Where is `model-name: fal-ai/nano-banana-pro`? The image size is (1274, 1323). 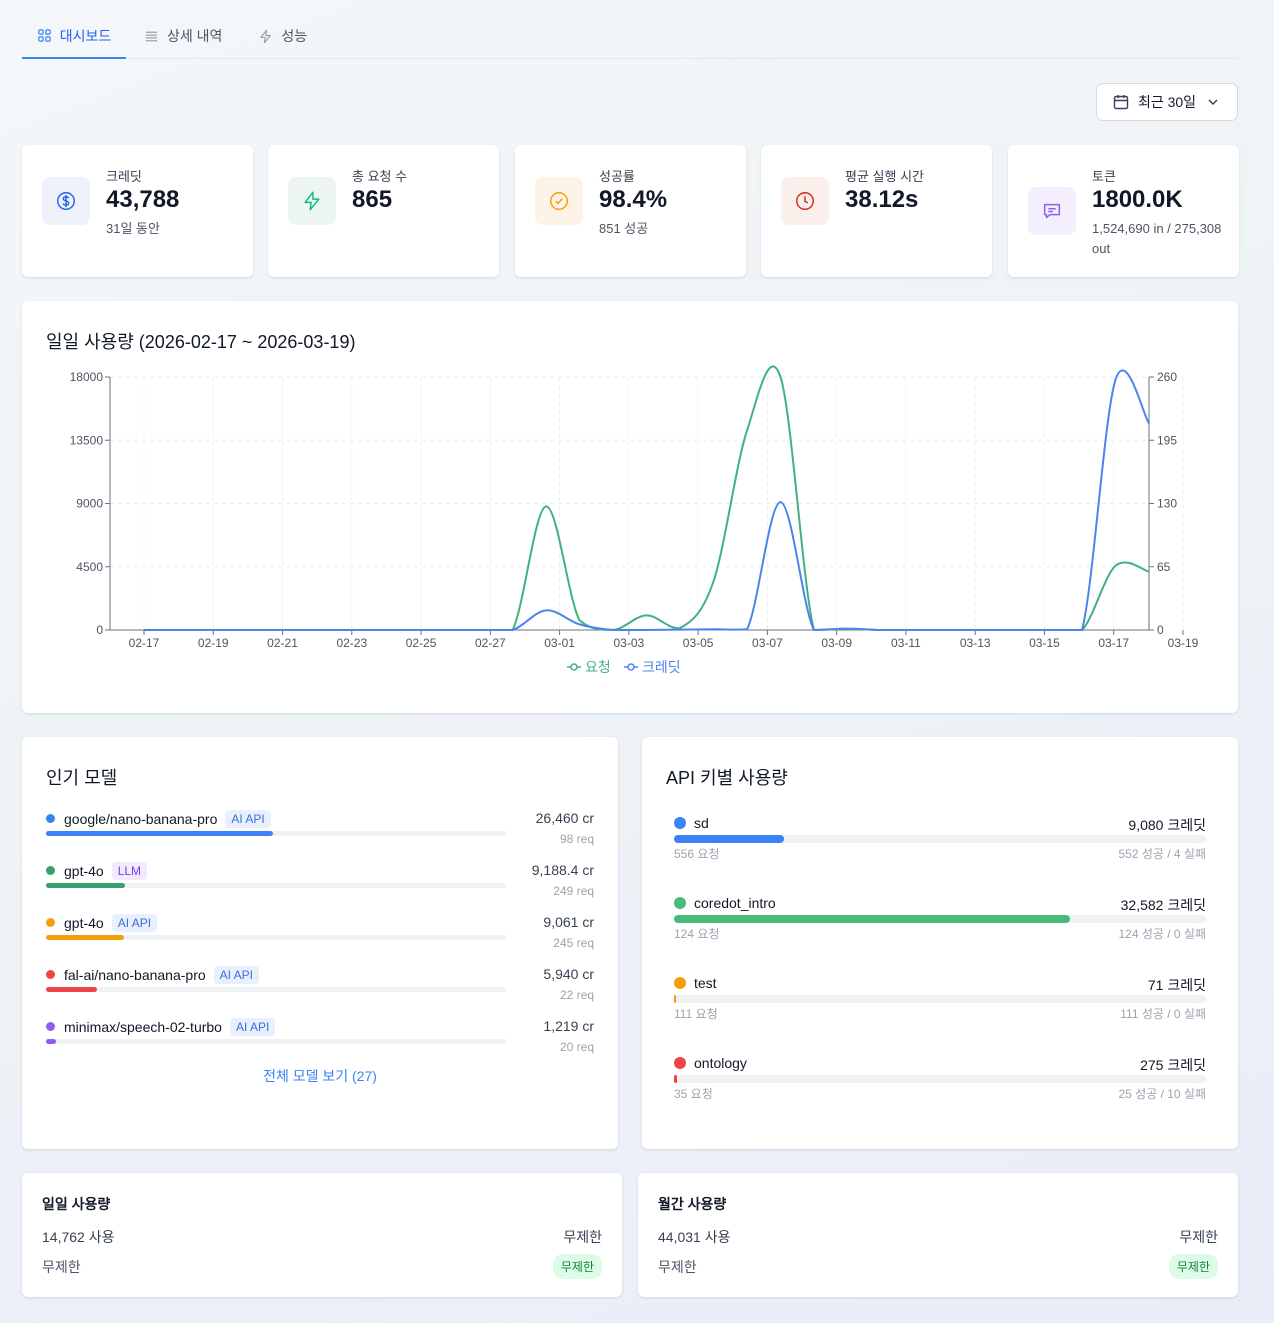 model-name: fal-ai/nano-banana-pro is located at coordinates (135, 975).